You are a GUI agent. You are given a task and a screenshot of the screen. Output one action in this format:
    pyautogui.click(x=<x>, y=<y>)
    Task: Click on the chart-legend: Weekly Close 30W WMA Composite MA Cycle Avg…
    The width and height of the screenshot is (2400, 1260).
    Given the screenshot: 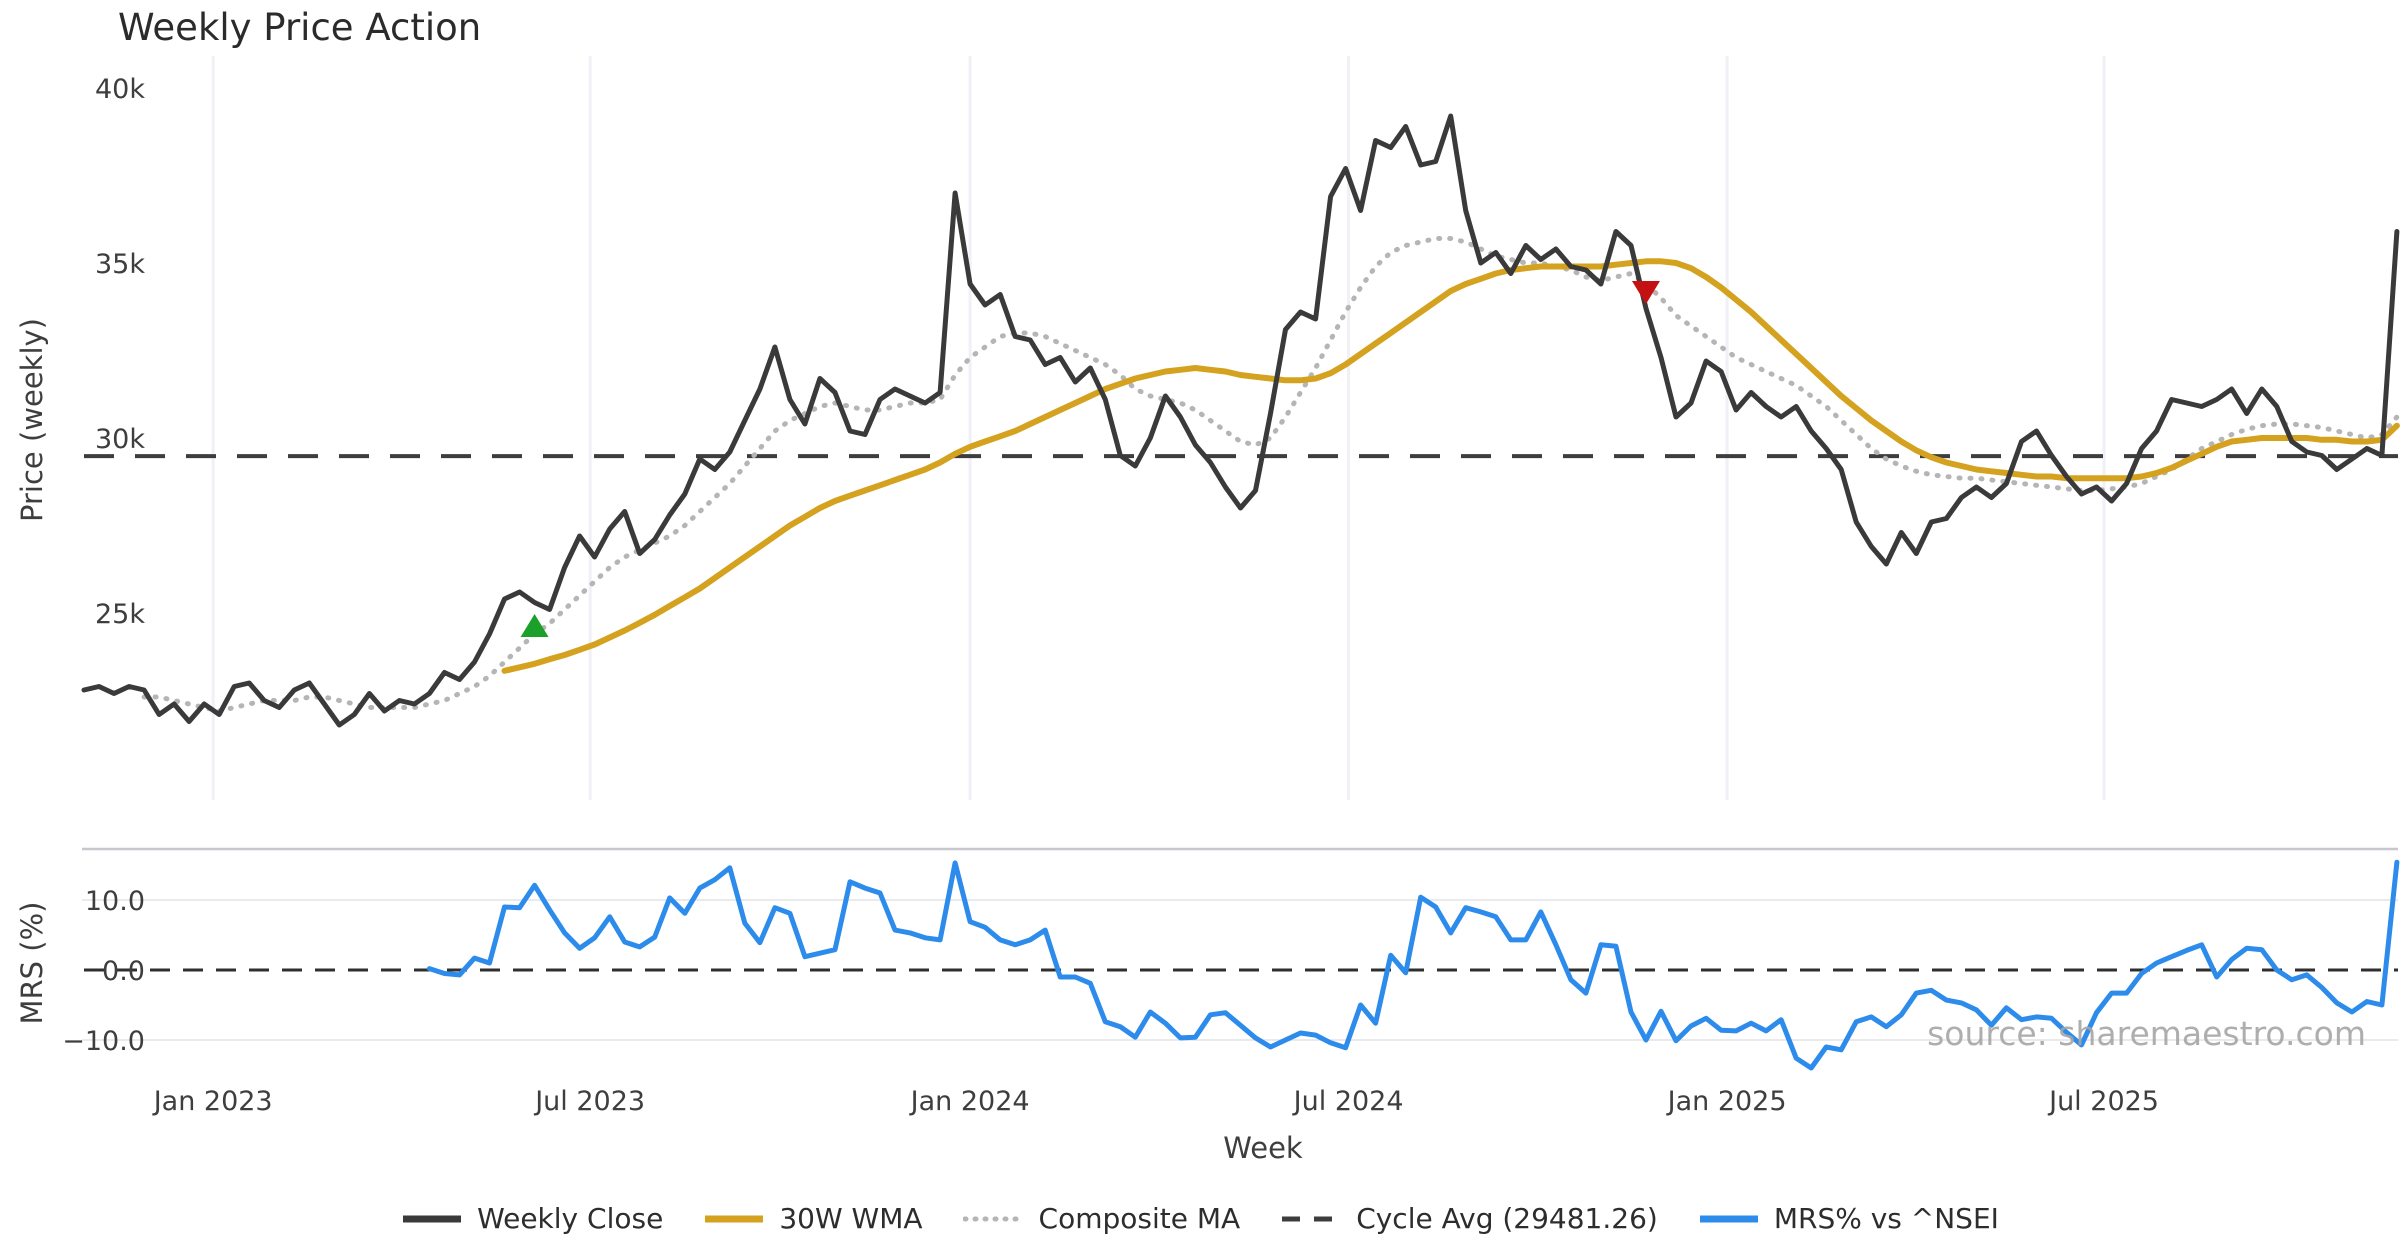 What is the action you would take?
    pyautogui.click(x=1200, y=1218)
    